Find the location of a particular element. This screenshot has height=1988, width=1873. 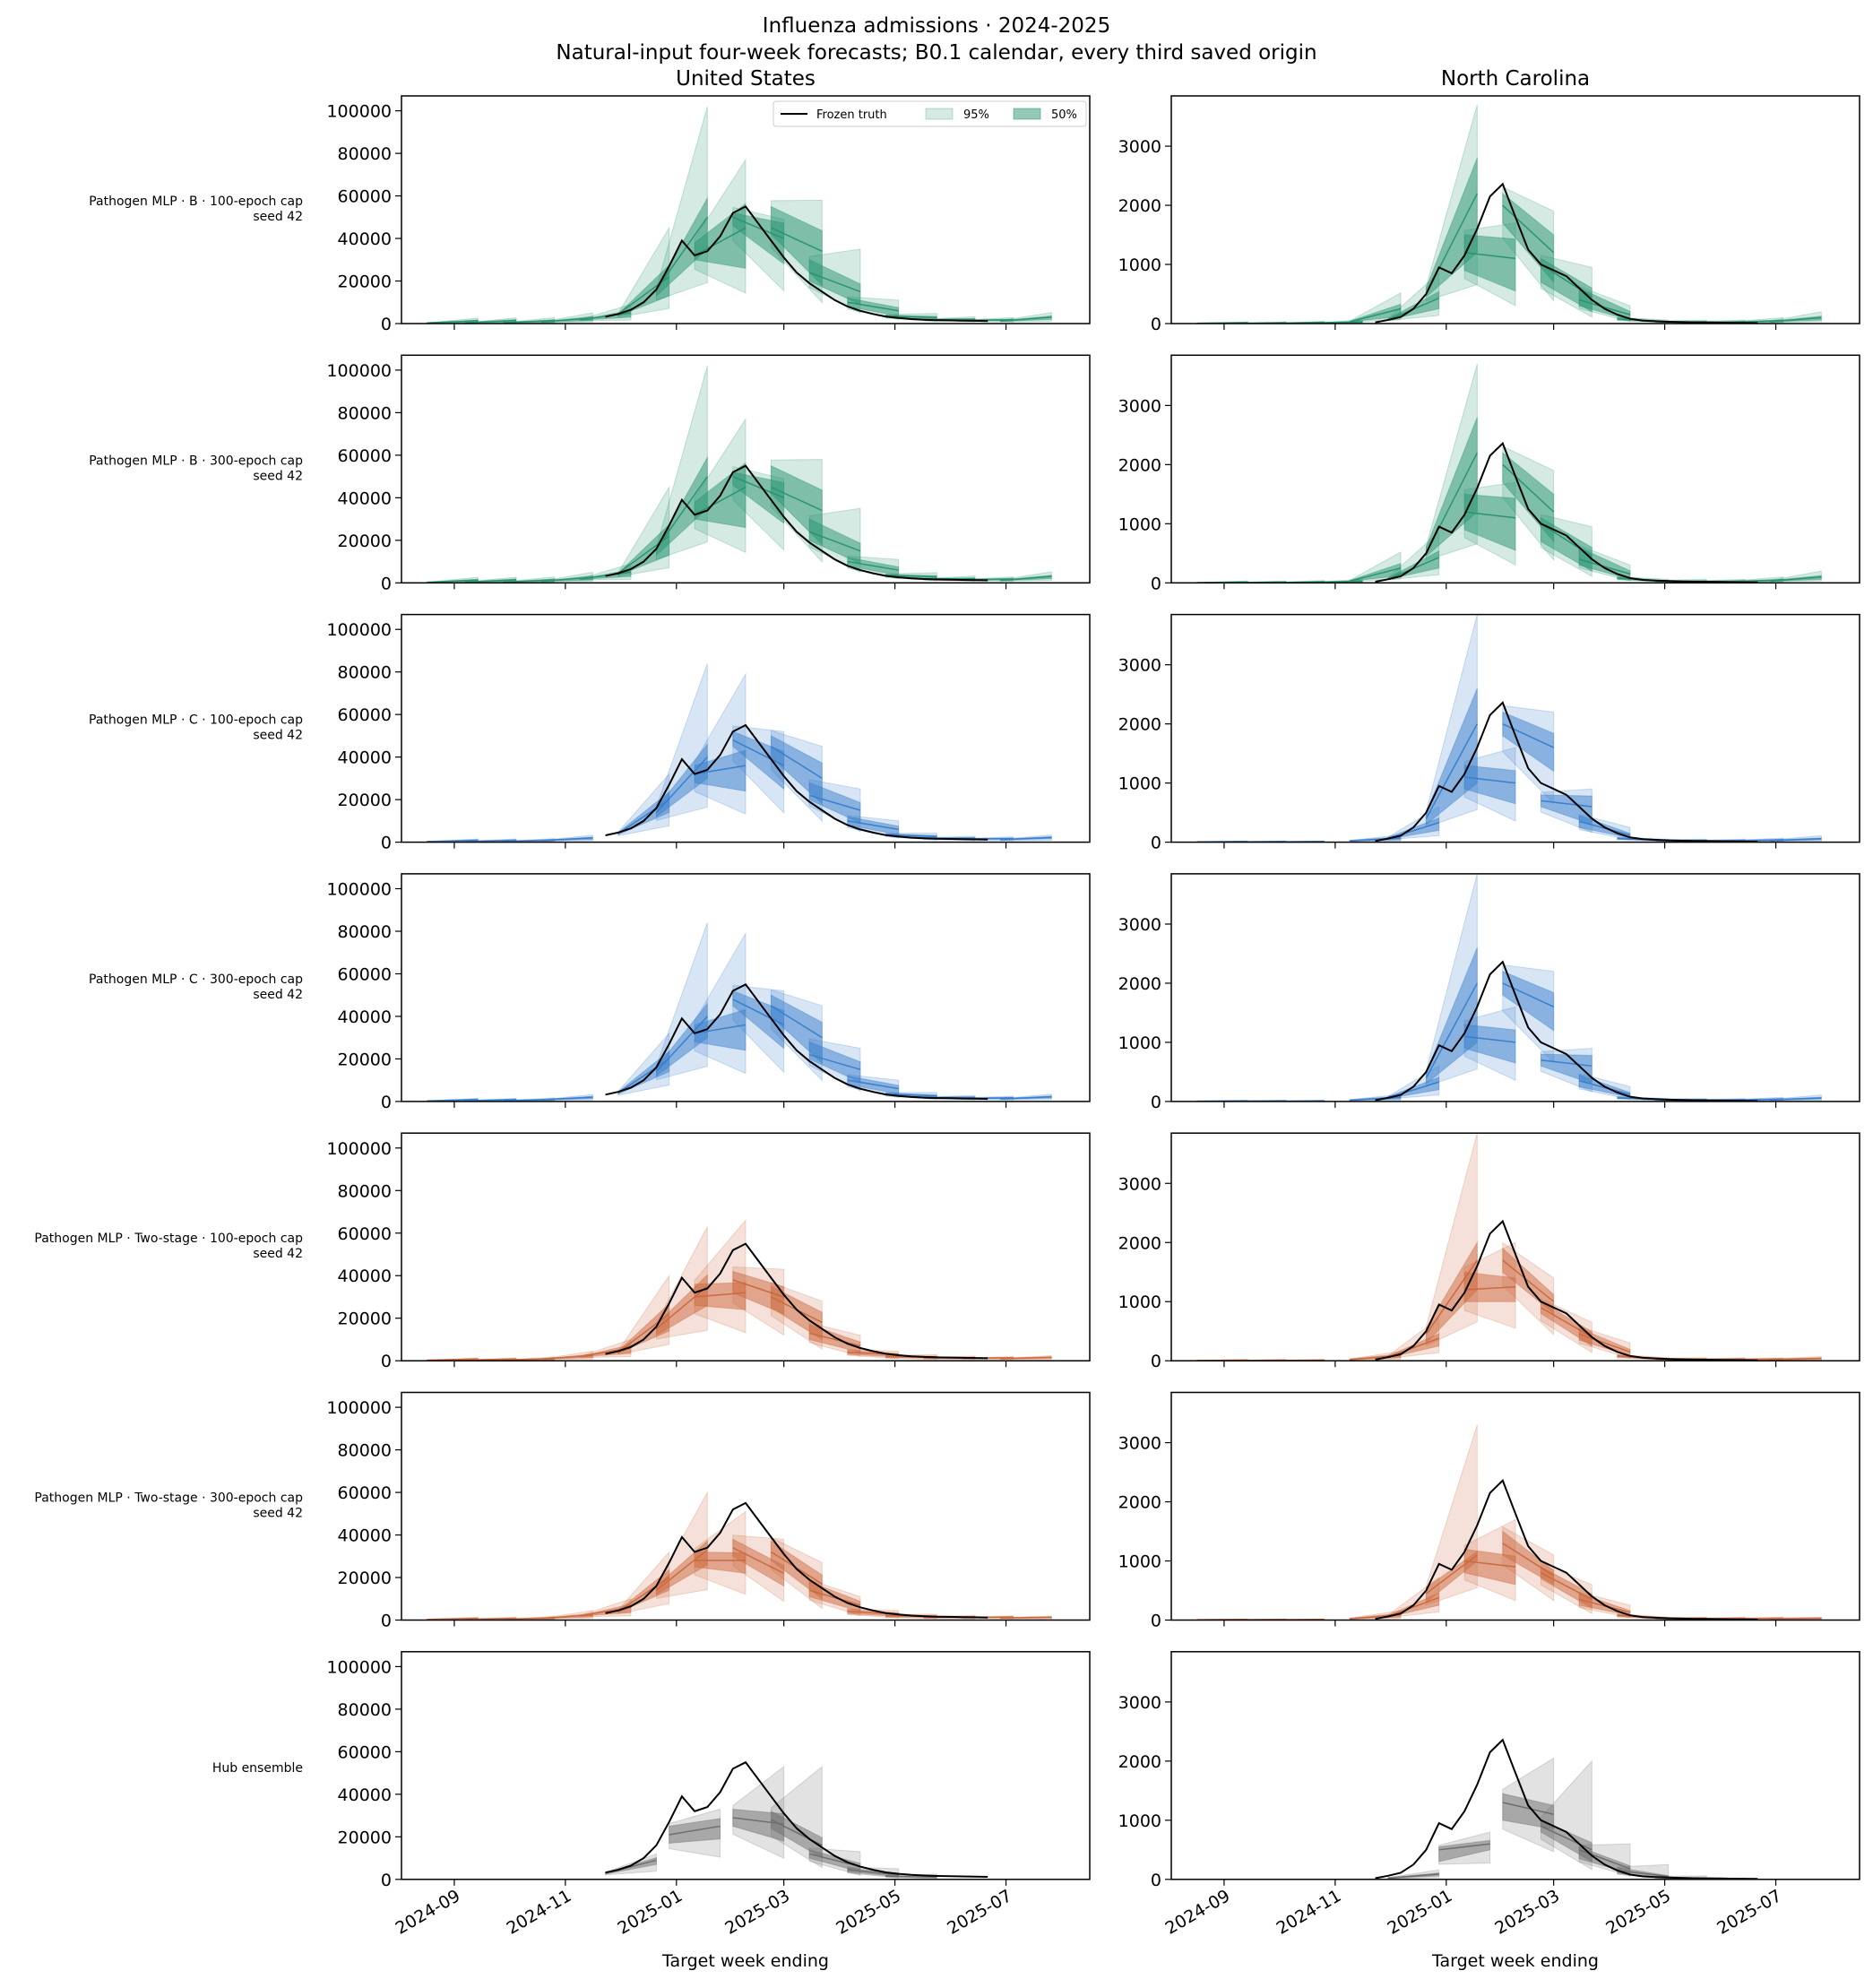

row-label: Pathogen MLP · B · 300-epoch cap is located at coordinates (196, 461).